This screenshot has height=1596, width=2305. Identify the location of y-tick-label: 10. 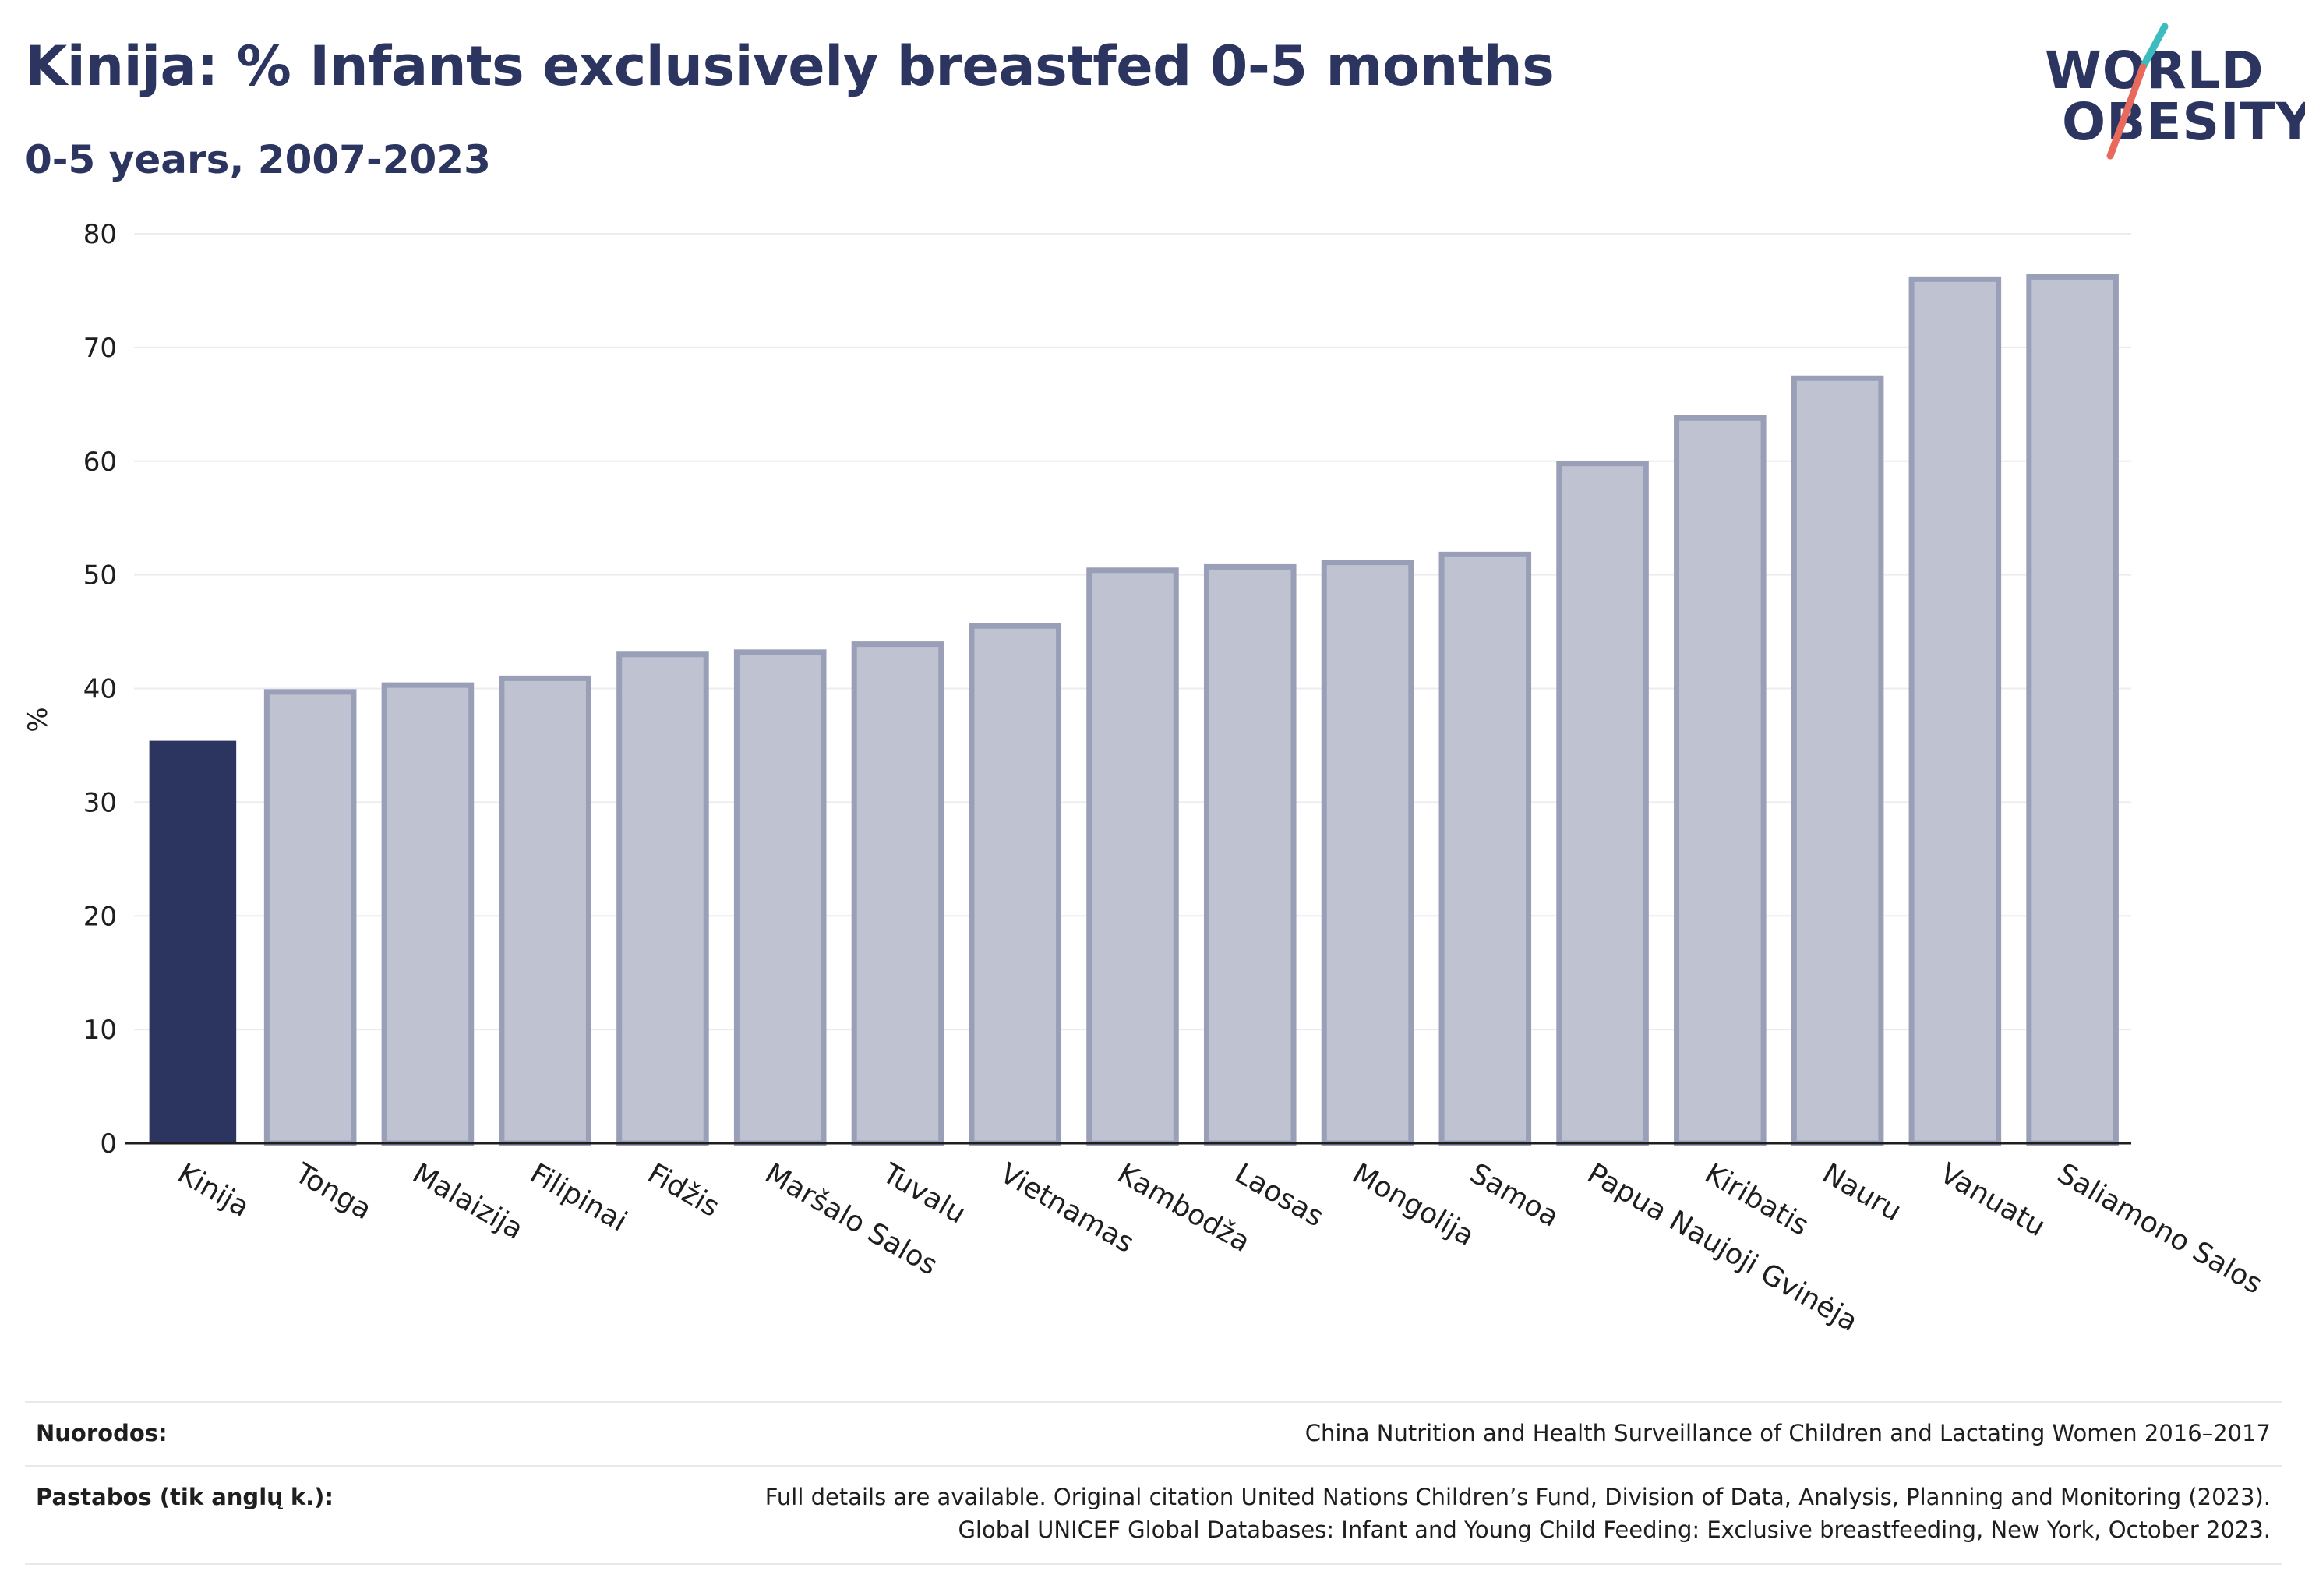
(100, 1030).